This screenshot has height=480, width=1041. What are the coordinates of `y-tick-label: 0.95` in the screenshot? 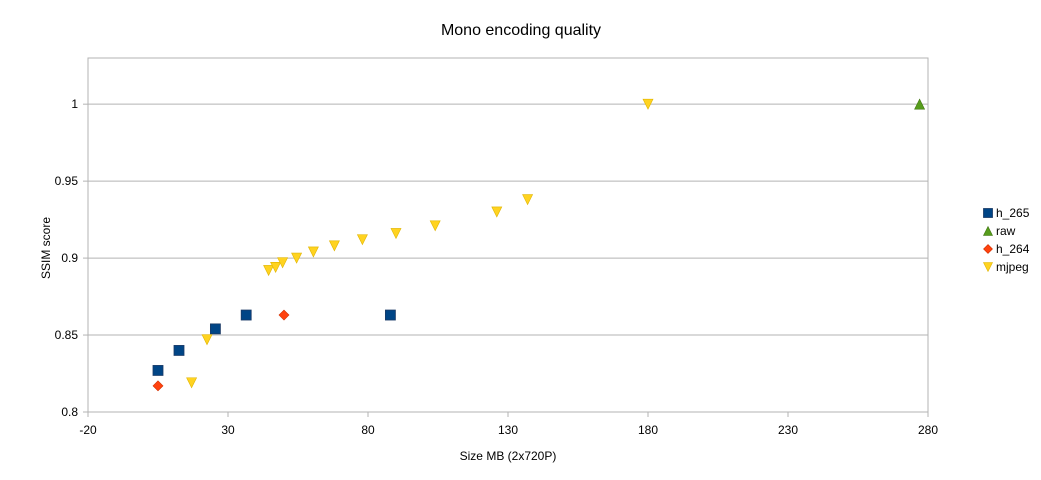 It's located at (67, 181).